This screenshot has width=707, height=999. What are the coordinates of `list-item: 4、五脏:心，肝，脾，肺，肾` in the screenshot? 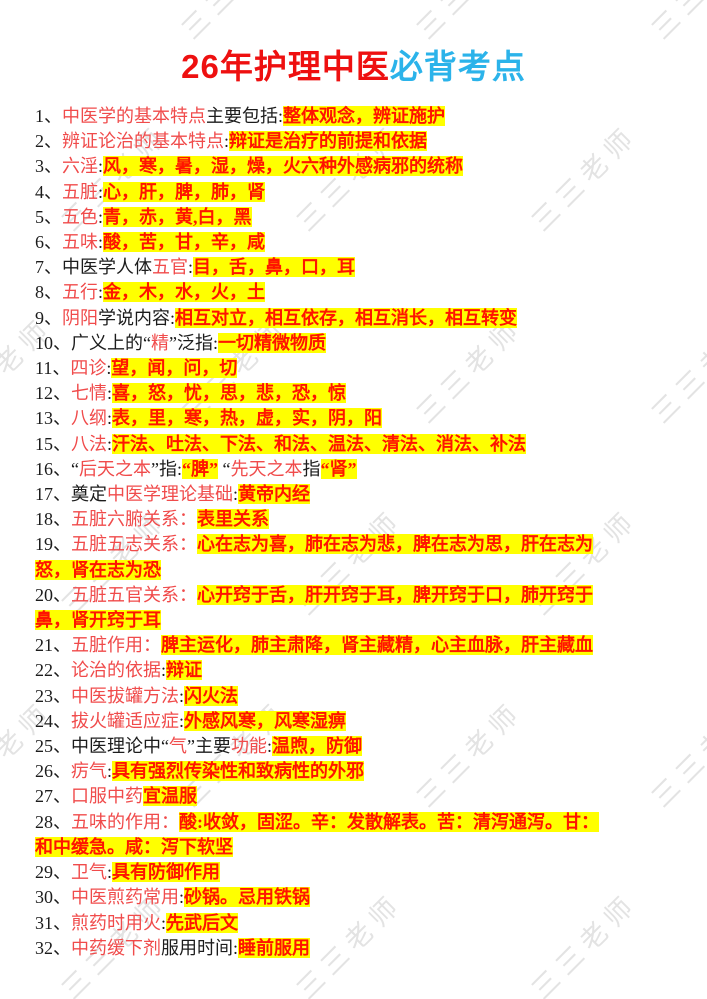 It's located at (355, 192).